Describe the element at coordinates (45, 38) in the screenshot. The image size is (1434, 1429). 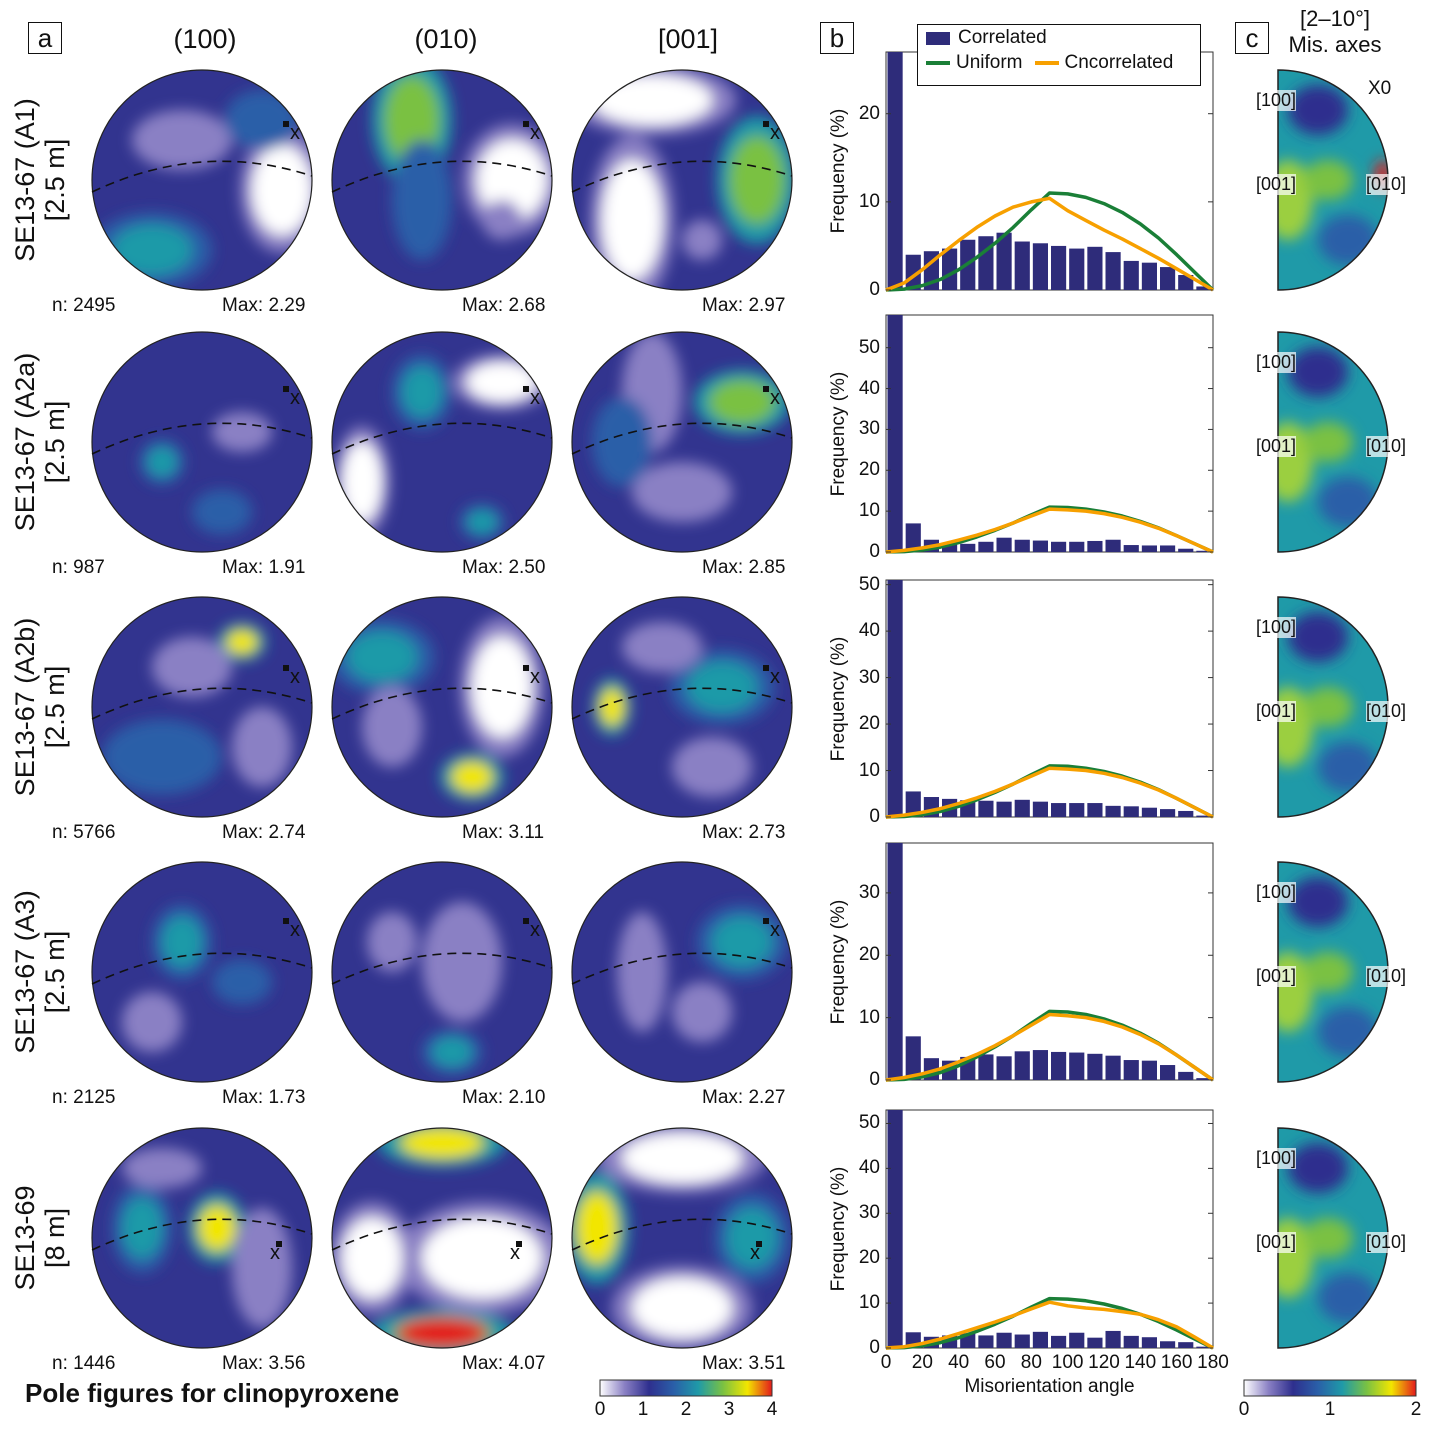
I see `panel-label-a: a` at that location.